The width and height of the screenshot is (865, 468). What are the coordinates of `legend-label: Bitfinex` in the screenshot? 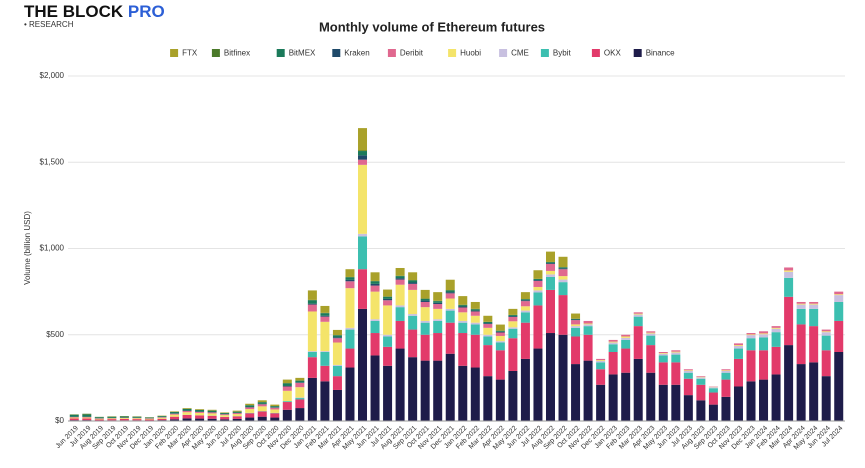 It's located at (237, 53).